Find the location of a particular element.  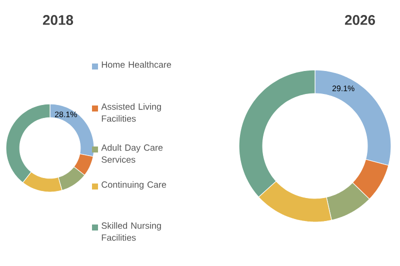

chart-title: 2018 is located at coordinates (58, 20).